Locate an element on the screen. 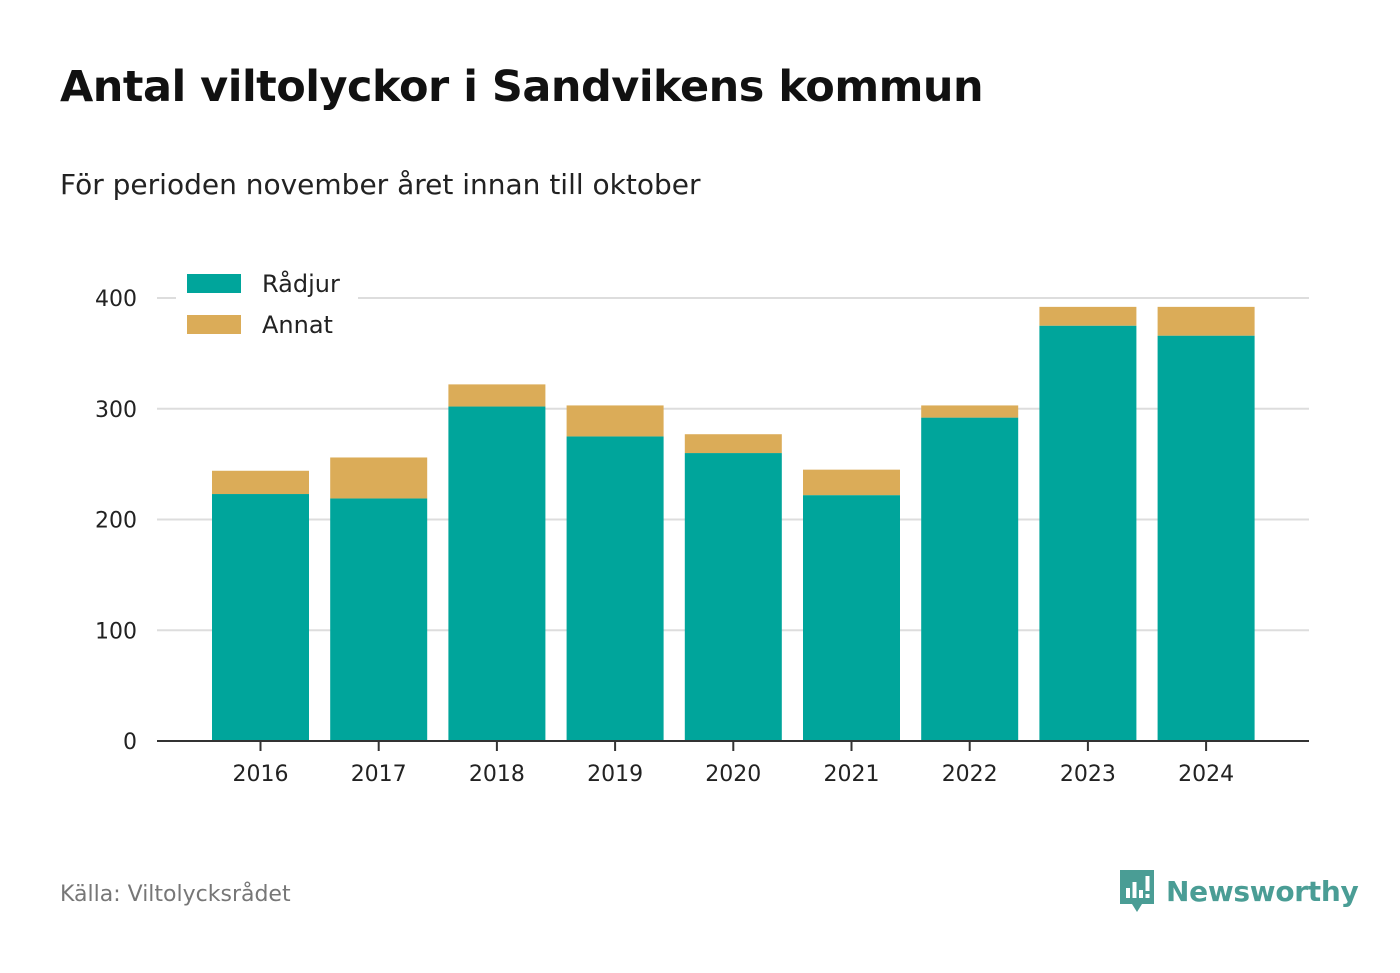  legend-label-annat: Annat is located at coordinates (297, 325).